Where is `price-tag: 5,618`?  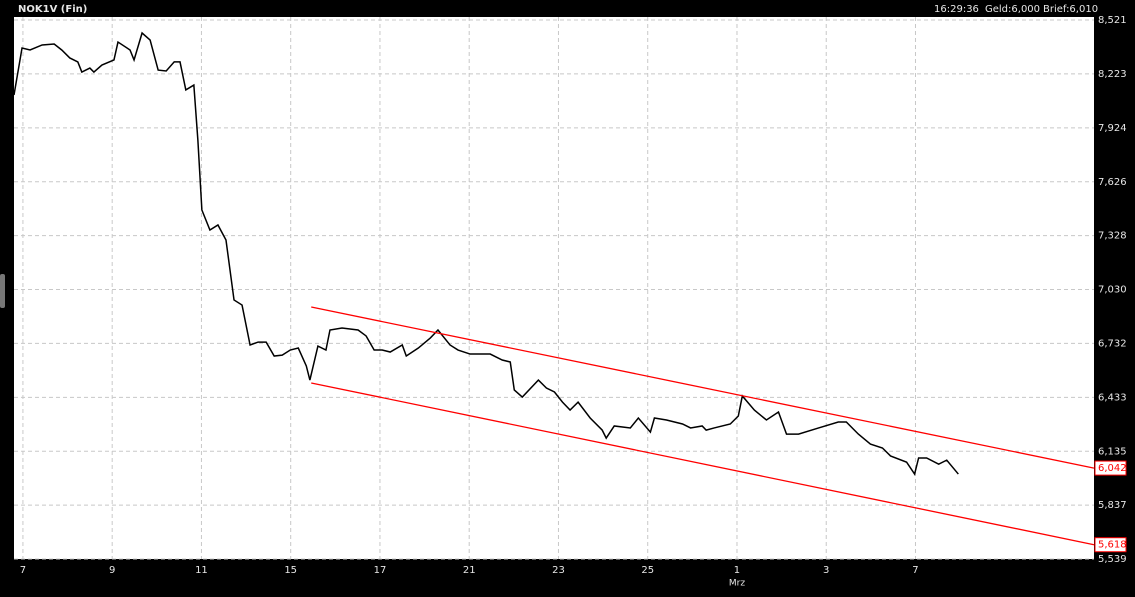 price-tag: 5,618 is located at coordinates (1112, 545).